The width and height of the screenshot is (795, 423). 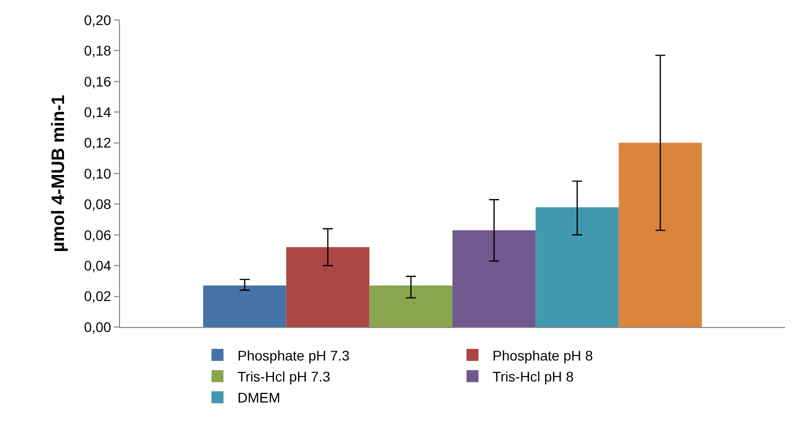 I want to click on y-tick-label: 0,12, so click(x=98, y=142).